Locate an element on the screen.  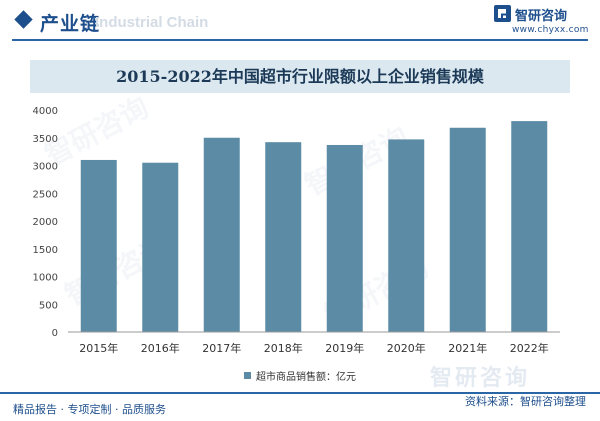
header-divider is located at coordinates (300, 40).